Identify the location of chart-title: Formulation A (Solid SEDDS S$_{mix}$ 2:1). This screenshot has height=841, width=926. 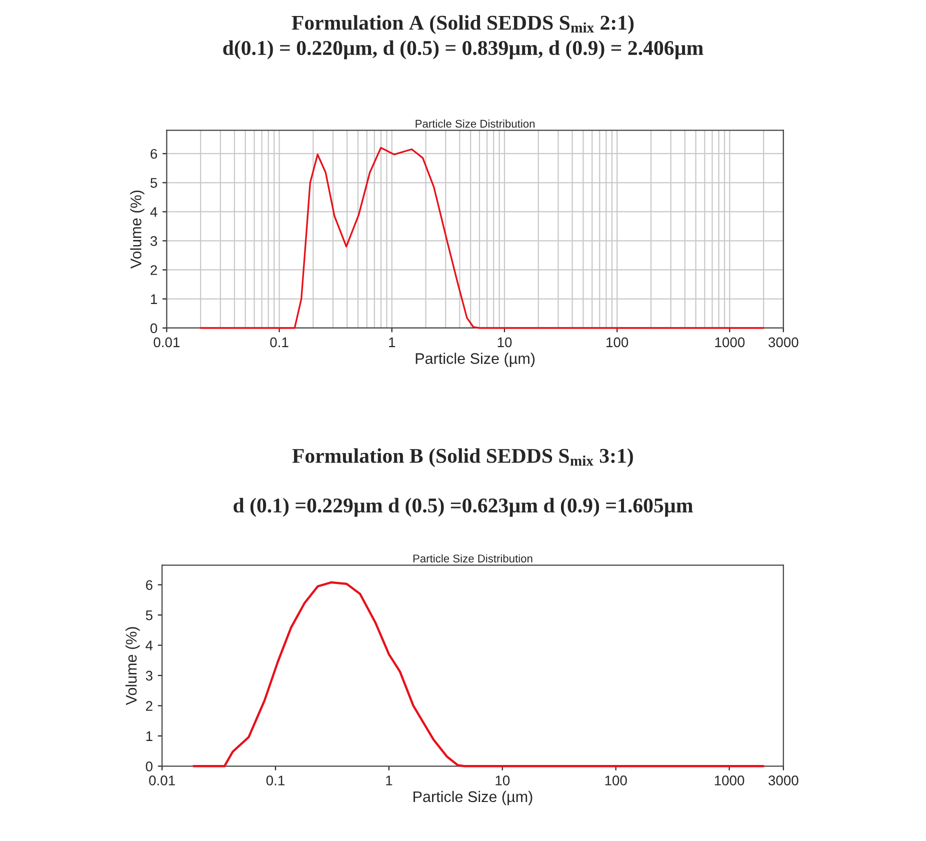
(463, 24).